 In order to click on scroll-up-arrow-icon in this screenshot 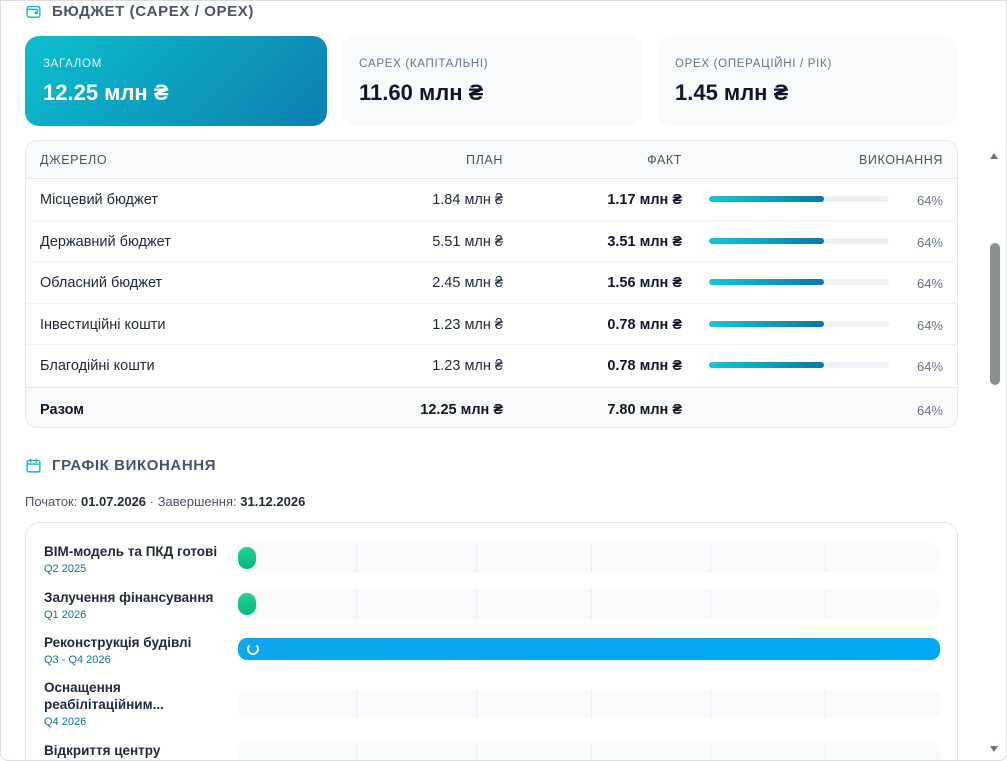, I will do `click(994, 156)`.